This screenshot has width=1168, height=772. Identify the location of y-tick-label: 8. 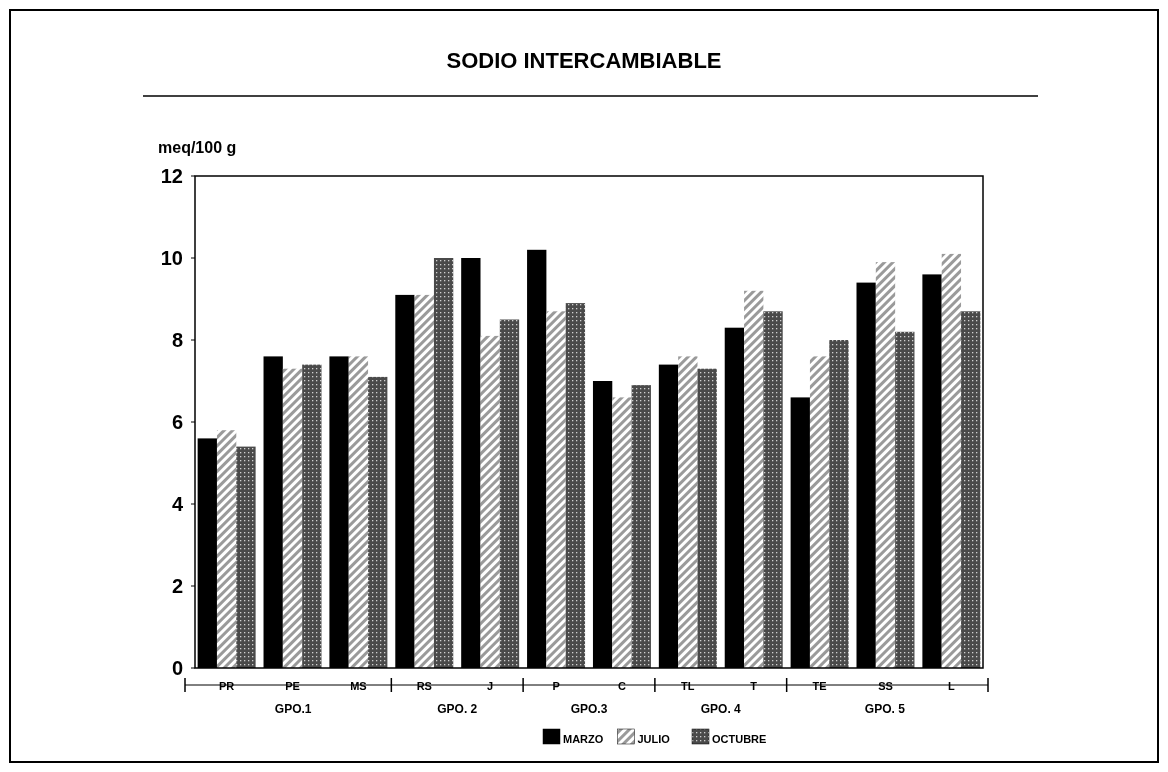
(177, 340).